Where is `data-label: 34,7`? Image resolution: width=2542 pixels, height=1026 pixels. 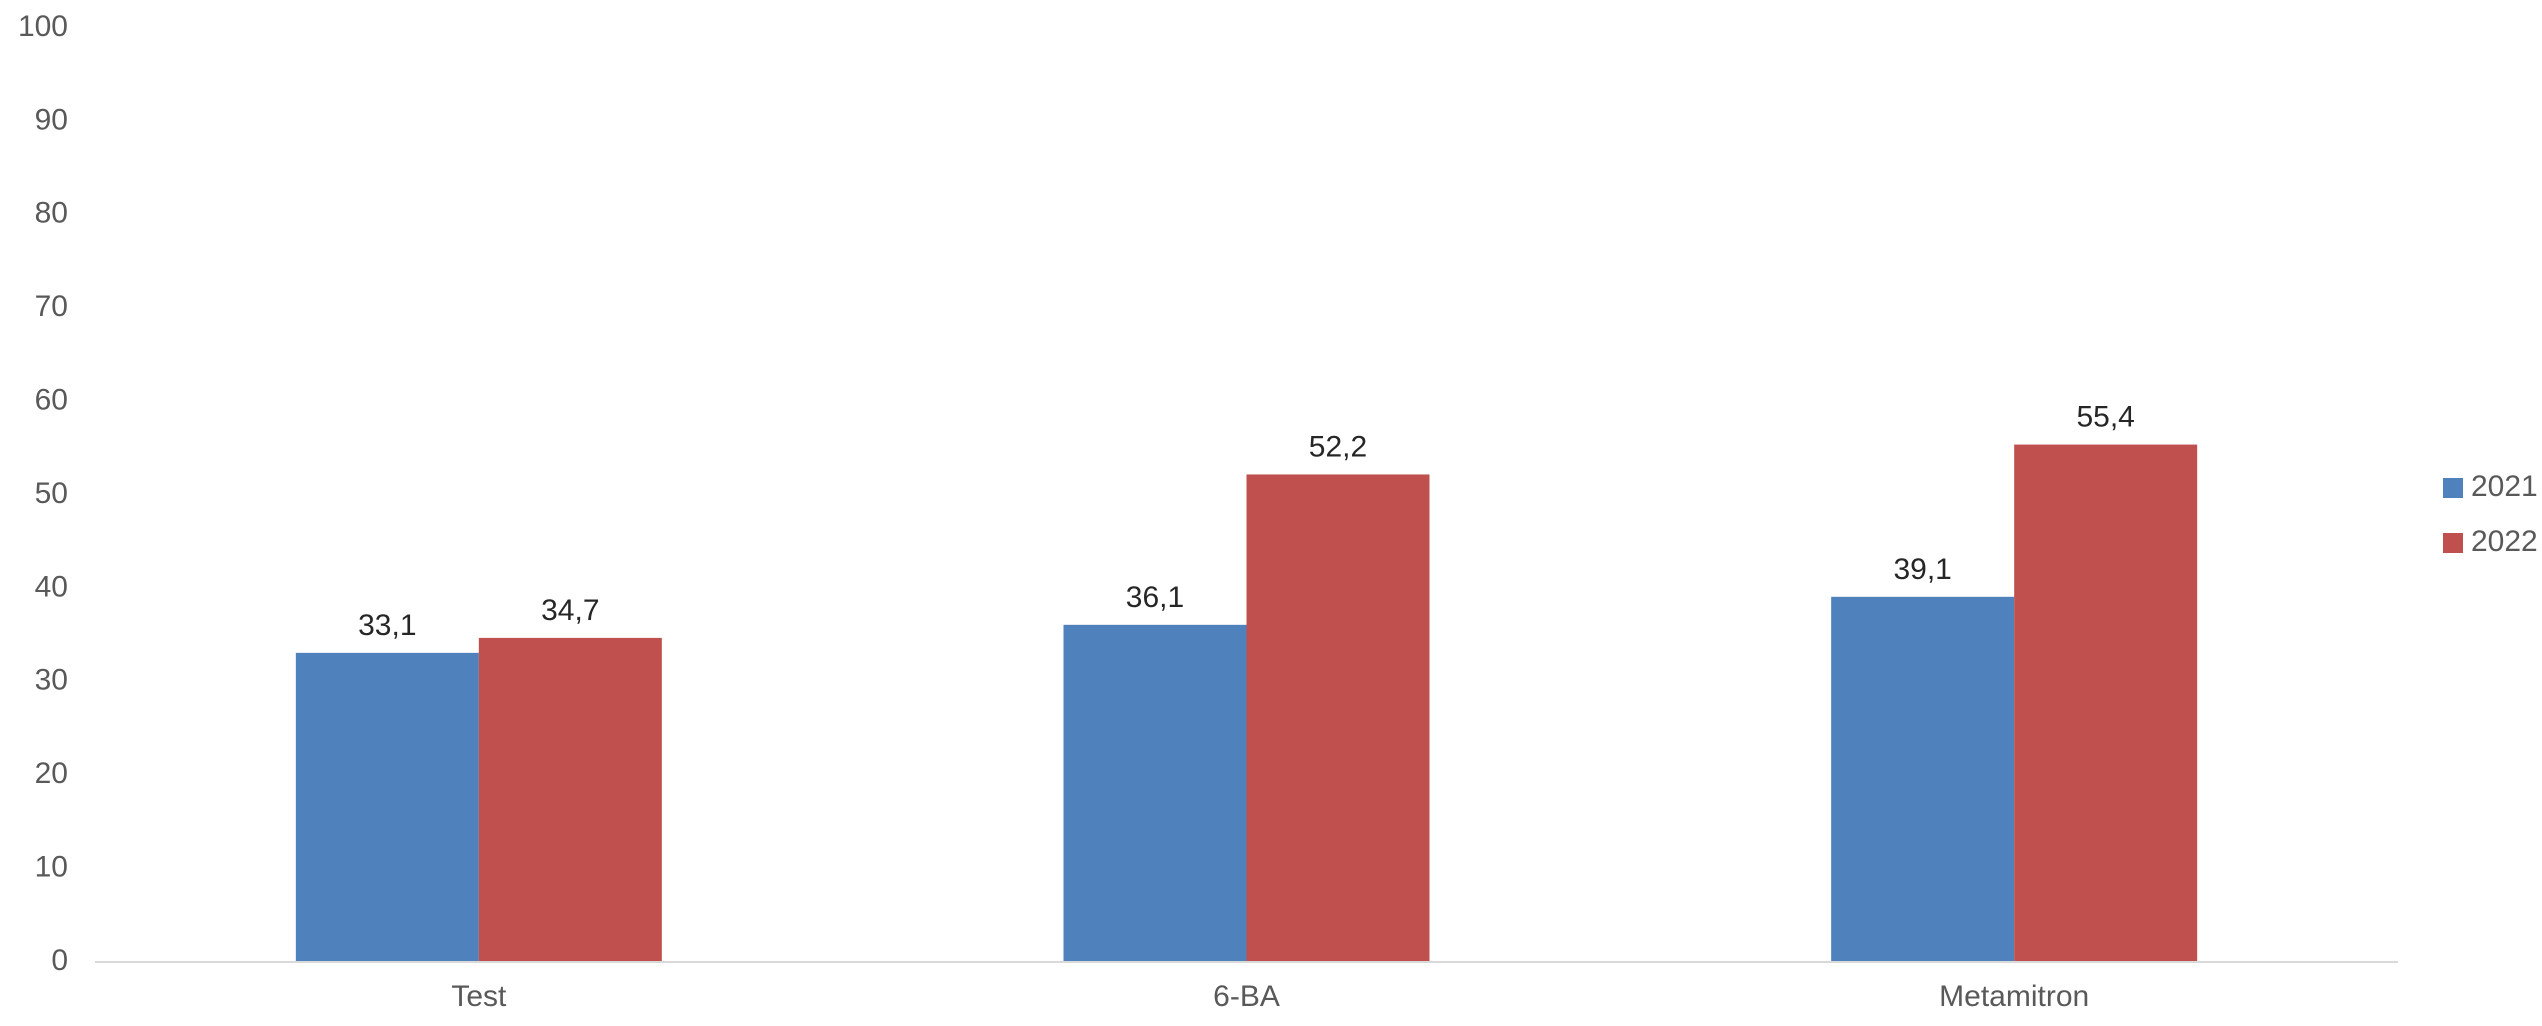
data-label: 34,7 is located at coordinates (570, 610).